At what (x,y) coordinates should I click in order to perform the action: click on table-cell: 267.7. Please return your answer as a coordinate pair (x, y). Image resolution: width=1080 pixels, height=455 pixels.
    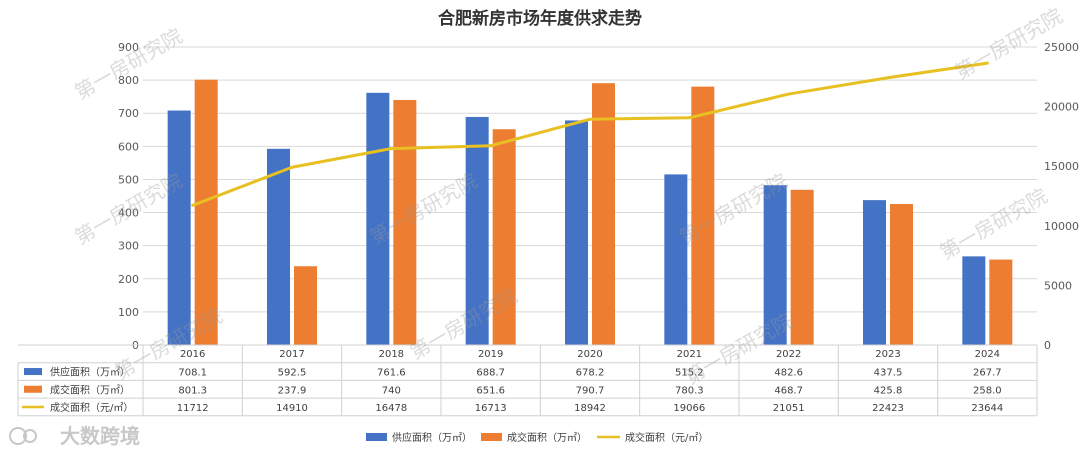
    Looking at the image, I should click on (987, 373).